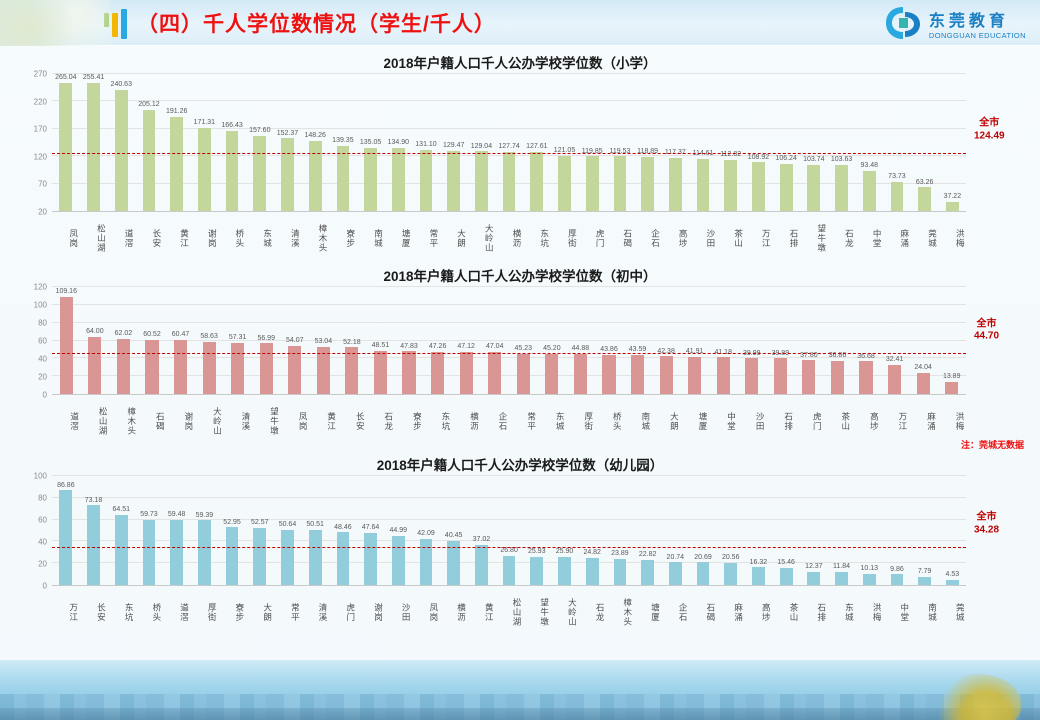 The height and width of the screenshot is (720, 1040). I want to click on bar-value-label: 59.39, so click(204, 515).